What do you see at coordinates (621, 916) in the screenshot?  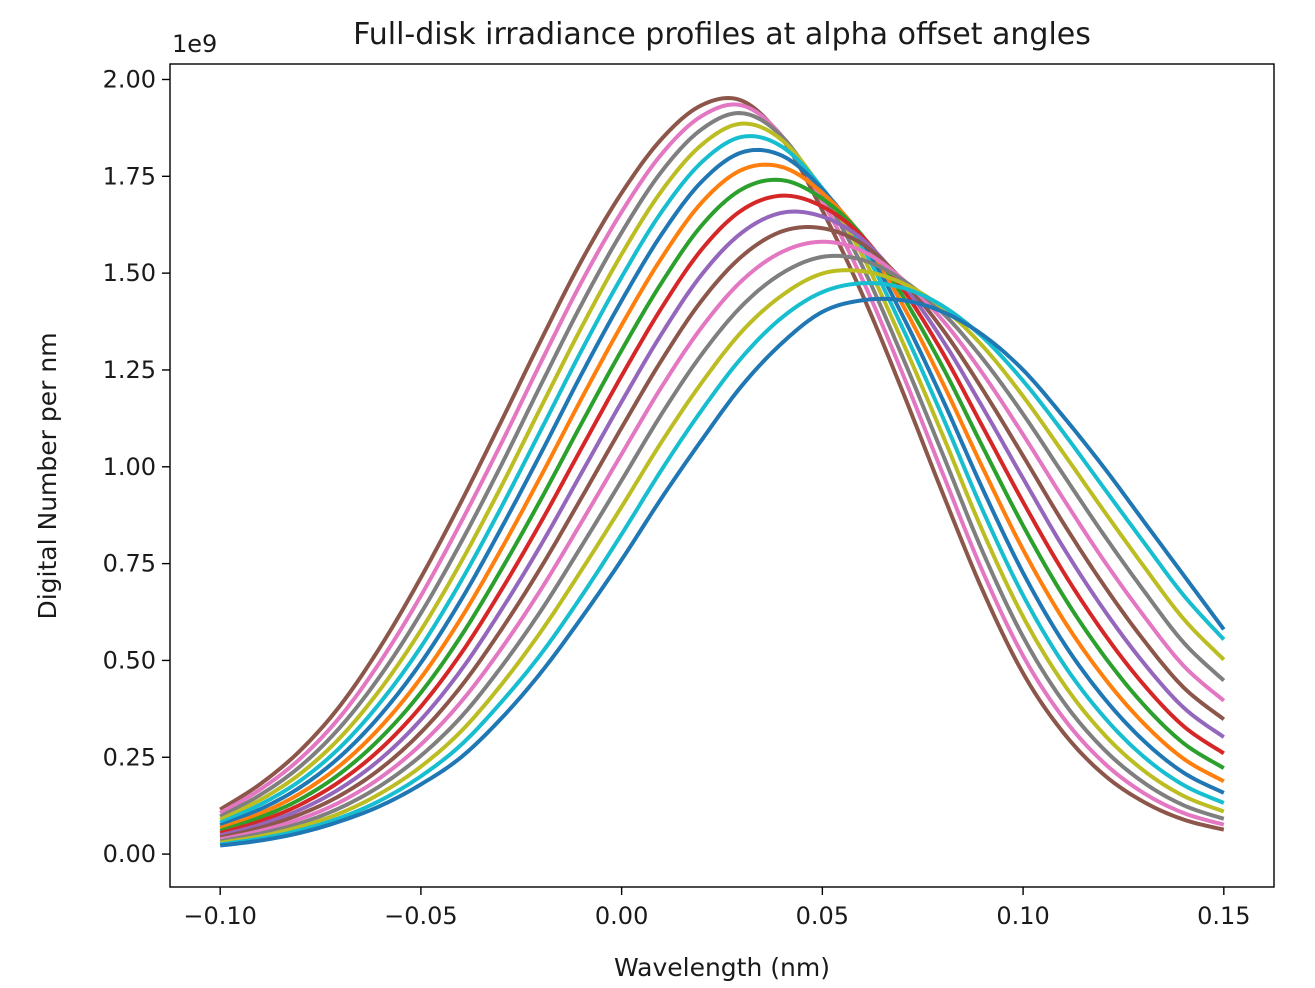 I see `x-tick-label: 0.00` at bounding box center [621, 916].